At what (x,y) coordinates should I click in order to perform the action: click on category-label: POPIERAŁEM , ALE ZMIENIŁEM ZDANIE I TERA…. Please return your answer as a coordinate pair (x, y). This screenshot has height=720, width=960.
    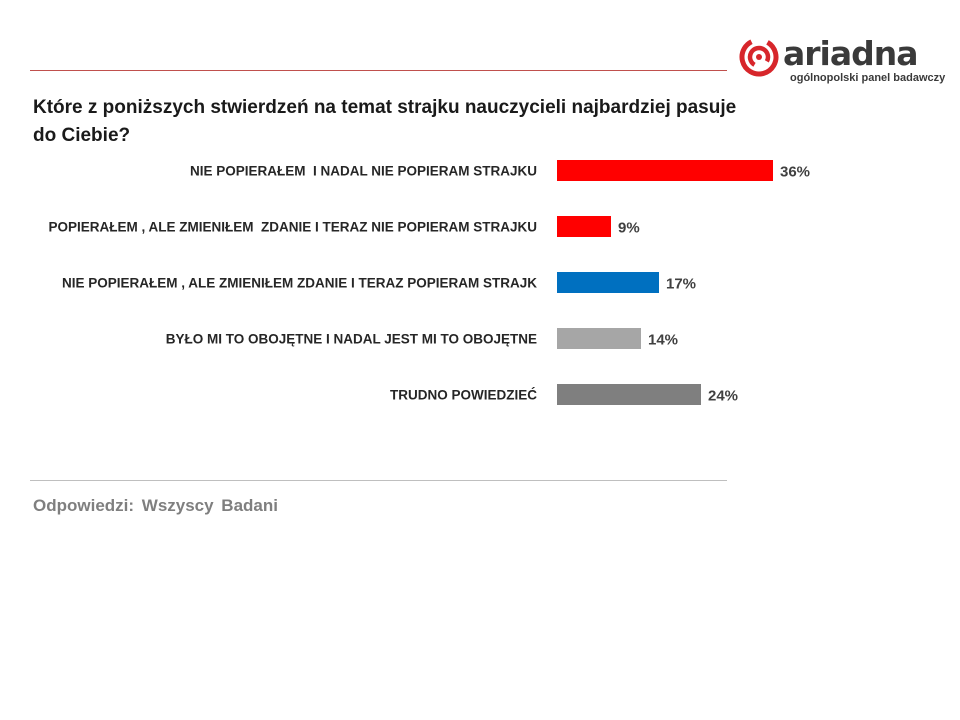
    Looking at the image, I should click on (292, 227).